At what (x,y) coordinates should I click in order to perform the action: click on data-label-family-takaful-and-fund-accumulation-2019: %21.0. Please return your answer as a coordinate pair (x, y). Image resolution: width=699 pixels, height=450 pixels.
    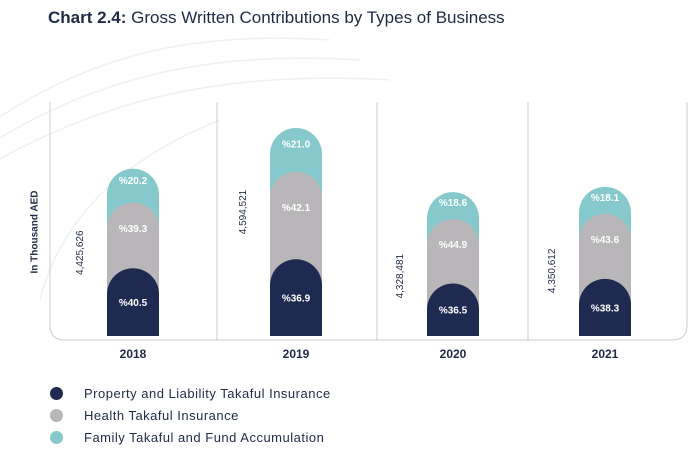
    Looking at the image, I should click on (296, 145).